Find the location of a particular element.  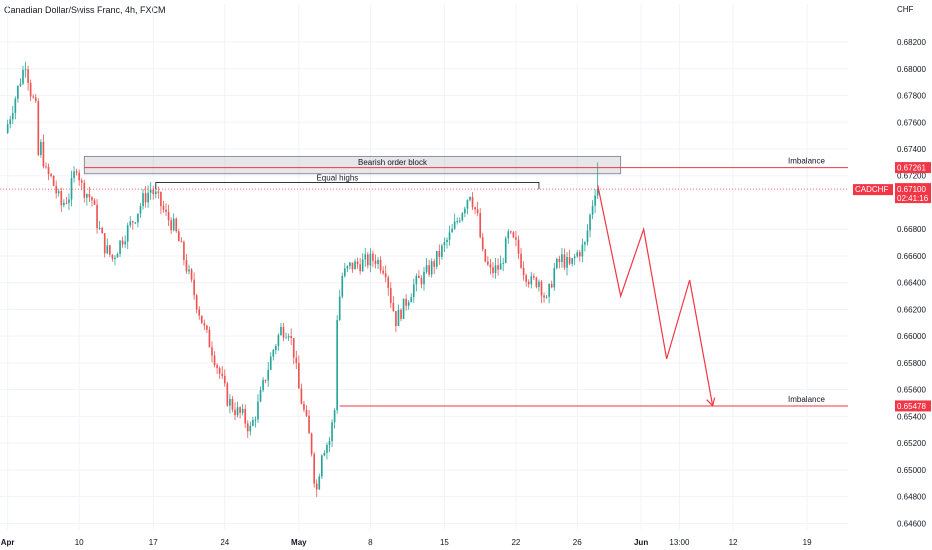

x-tick-label: 13:00 is located at coordinates (679, 542).